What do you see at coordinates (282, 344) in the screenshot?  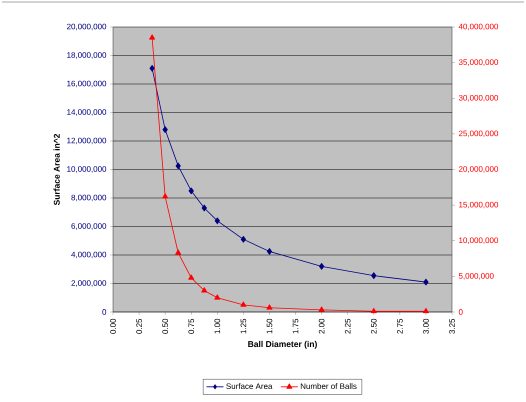 I see `x-axis-title: Ball Diameter (in)` at bounding box center [282, 344].